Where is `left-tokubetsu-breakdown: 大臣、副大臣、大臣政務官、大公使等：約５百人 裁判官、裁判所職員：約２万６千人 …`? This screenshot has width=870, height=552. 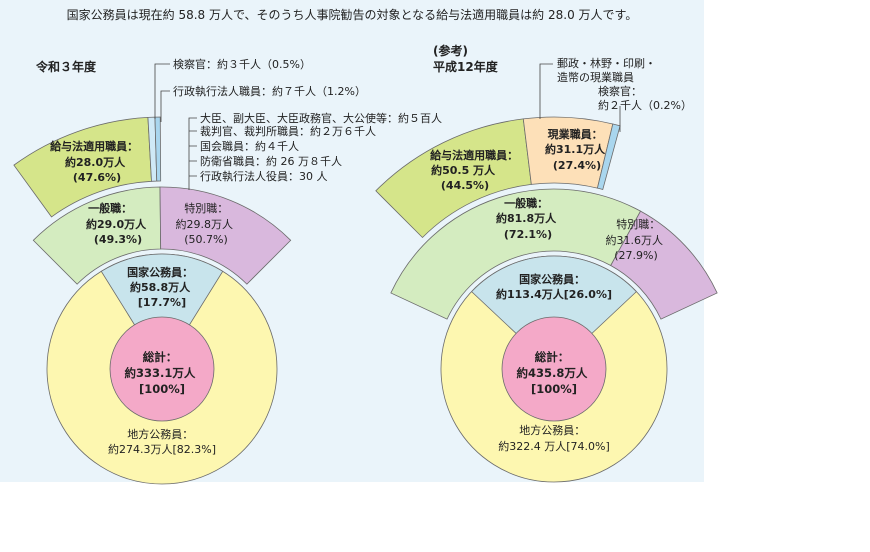 left-tokubetsu-breakdown: 大臣、副大臣、大臣政務官、大公使等：約５百人 裁判官、裁判所職員：約２万６千人 … is located at coordinates (321, 147).